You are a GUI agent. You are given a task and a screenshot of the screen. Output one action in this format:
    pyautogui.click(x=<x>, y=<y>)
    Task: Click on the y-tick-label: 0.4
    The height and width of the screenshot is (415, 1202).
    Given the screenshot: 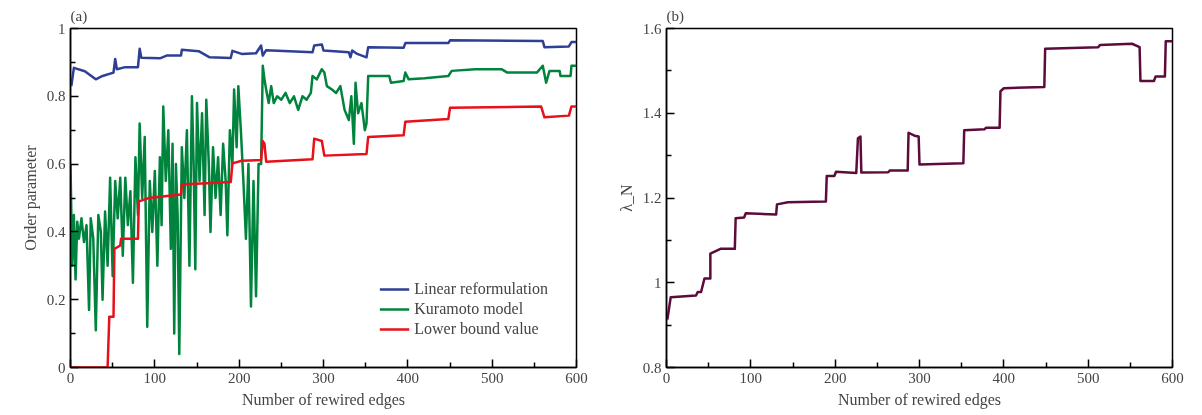 What is the action you would take?
    pyautogui.click(x=56, y=231)
    